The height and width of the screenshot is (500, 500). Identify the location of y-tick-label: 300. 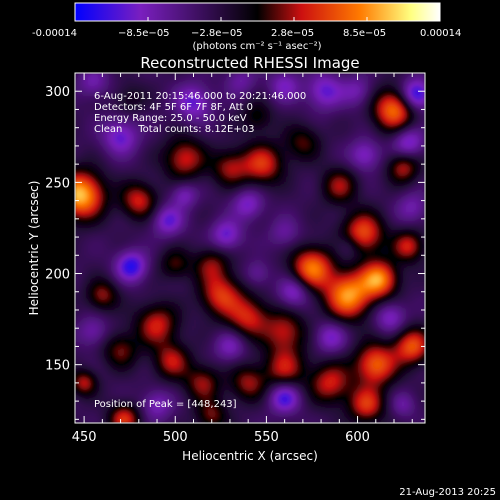
(57, 92).